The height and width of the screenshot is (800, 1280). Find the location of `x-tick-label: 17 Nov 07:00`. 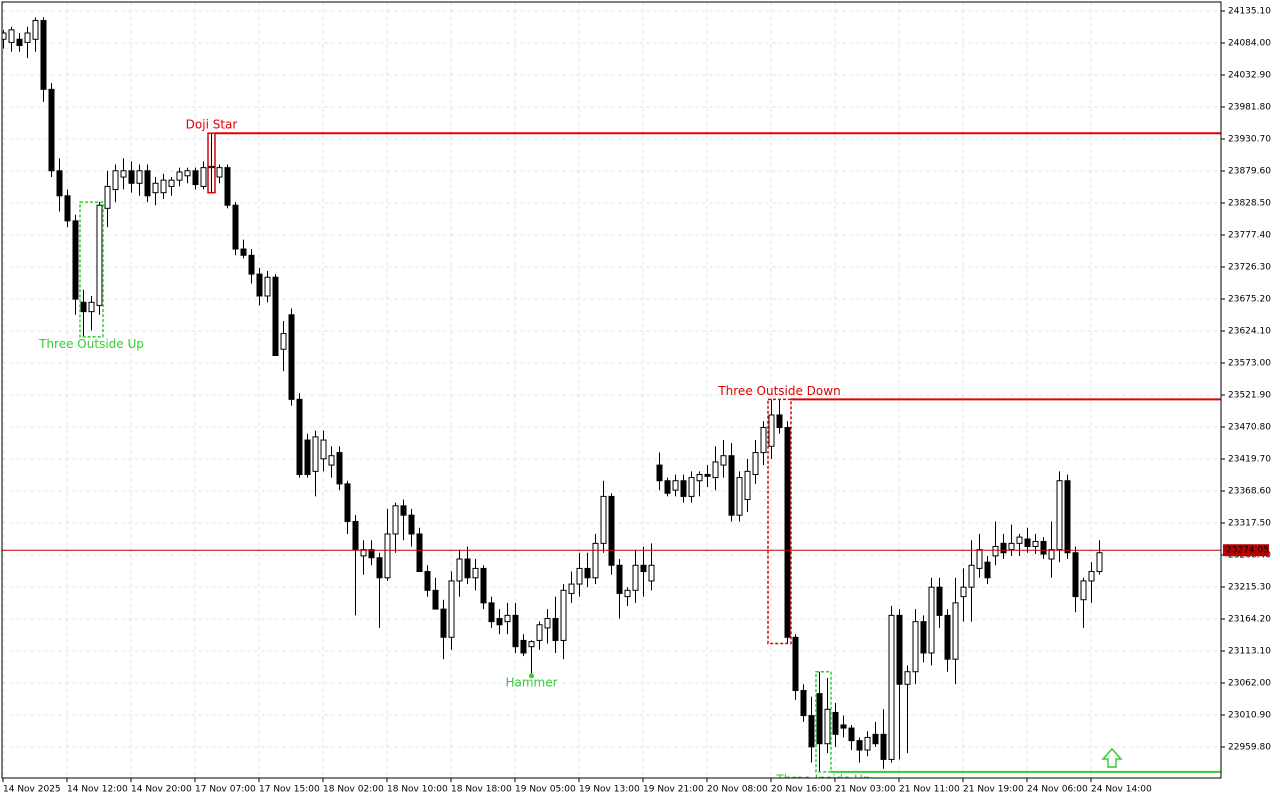

x-tick-label: 17 Nov 07:00 is located at coordinates (225, 790).